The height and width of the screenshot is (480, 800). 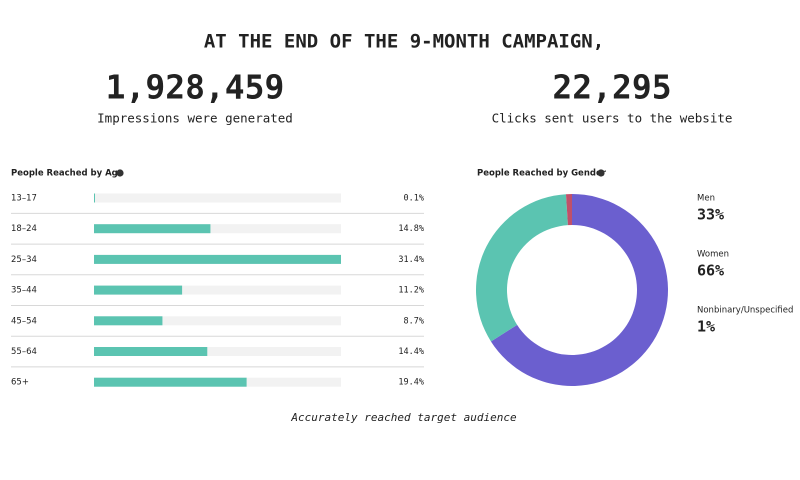 What do you see at coordinates (404, 42) in the screenshot?
I see `headline: AT THE END OF THE 9-MONTH CAMPAIGN,` at bounding box center [404, 42].